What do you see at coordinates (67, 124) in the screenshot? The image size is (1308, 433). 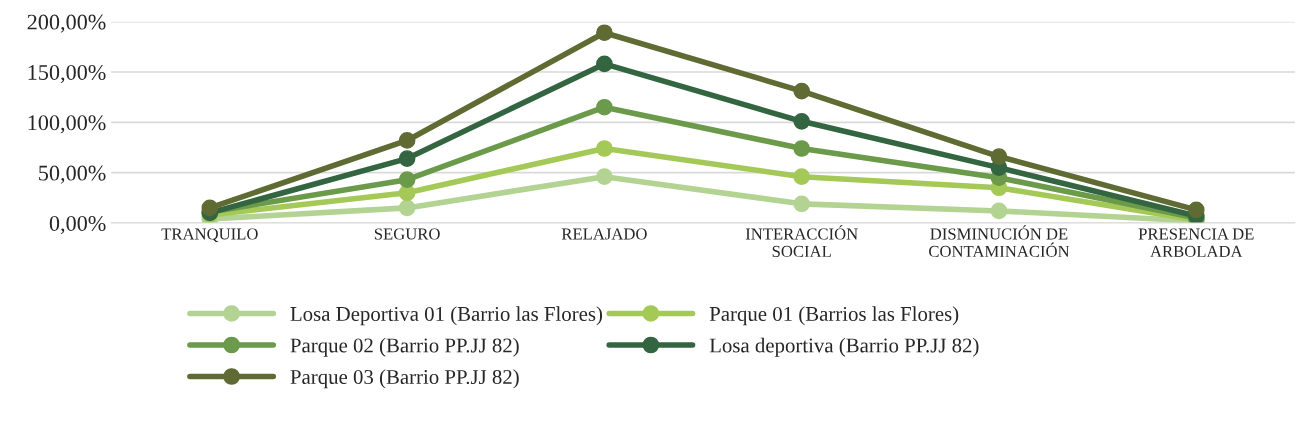 I see `y-tick-label: 100,00%` at bounding box center [67, 124].